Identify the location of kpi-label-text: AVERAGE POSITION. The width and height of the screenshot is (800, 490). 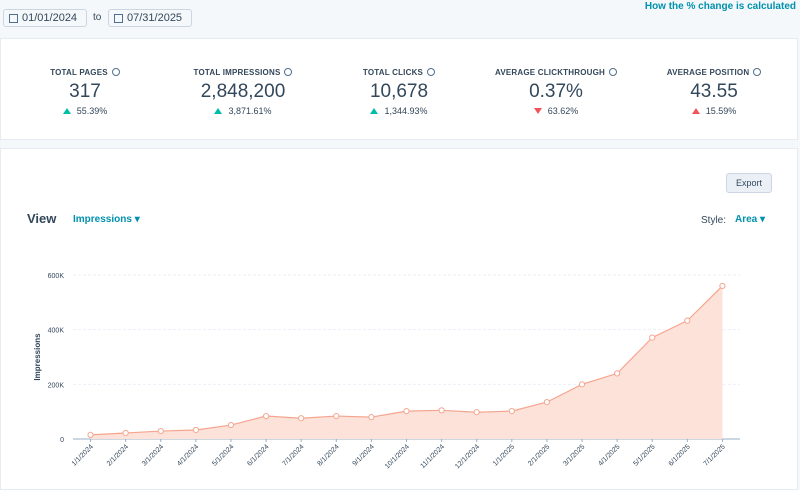
(708, 72).